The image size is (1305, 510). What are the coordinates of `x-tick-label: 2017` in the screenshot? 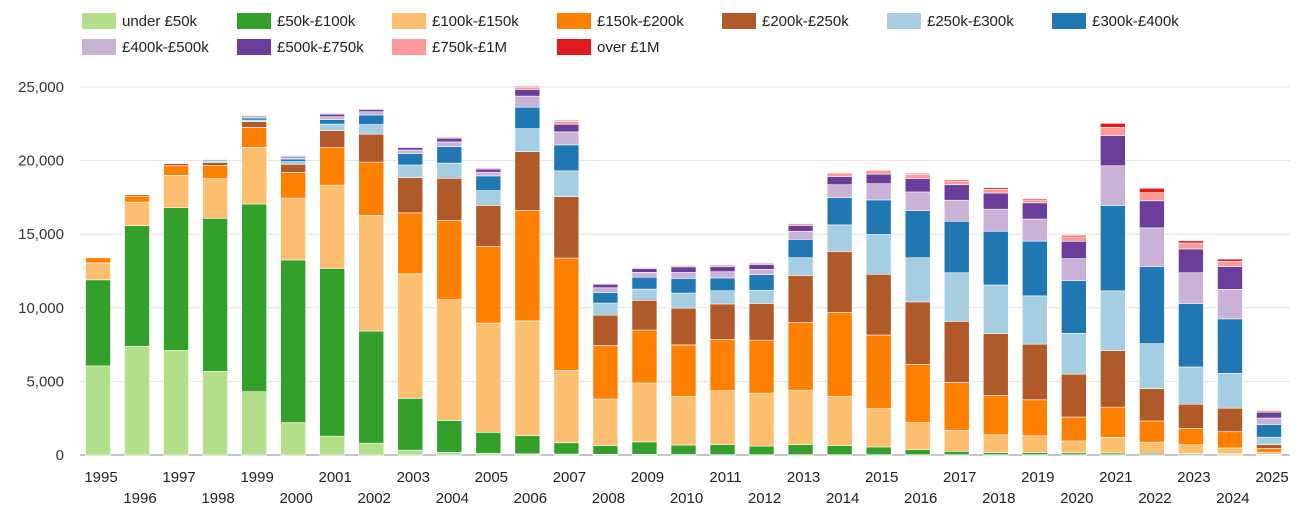 It's located at (959, 477).